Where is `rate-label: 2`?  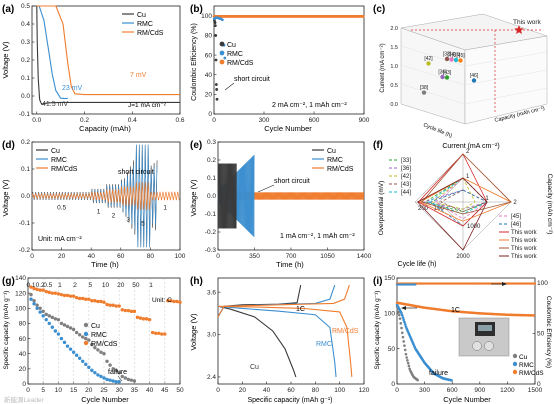
rate-label: 2 is located at coordinates (114, 216).